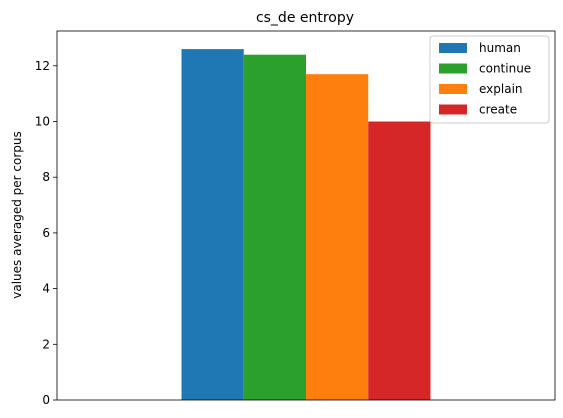 The image size is (563, 418). Describe the element at coordinates (212, 224) in the screenshot. I see `bar-human` at that location.